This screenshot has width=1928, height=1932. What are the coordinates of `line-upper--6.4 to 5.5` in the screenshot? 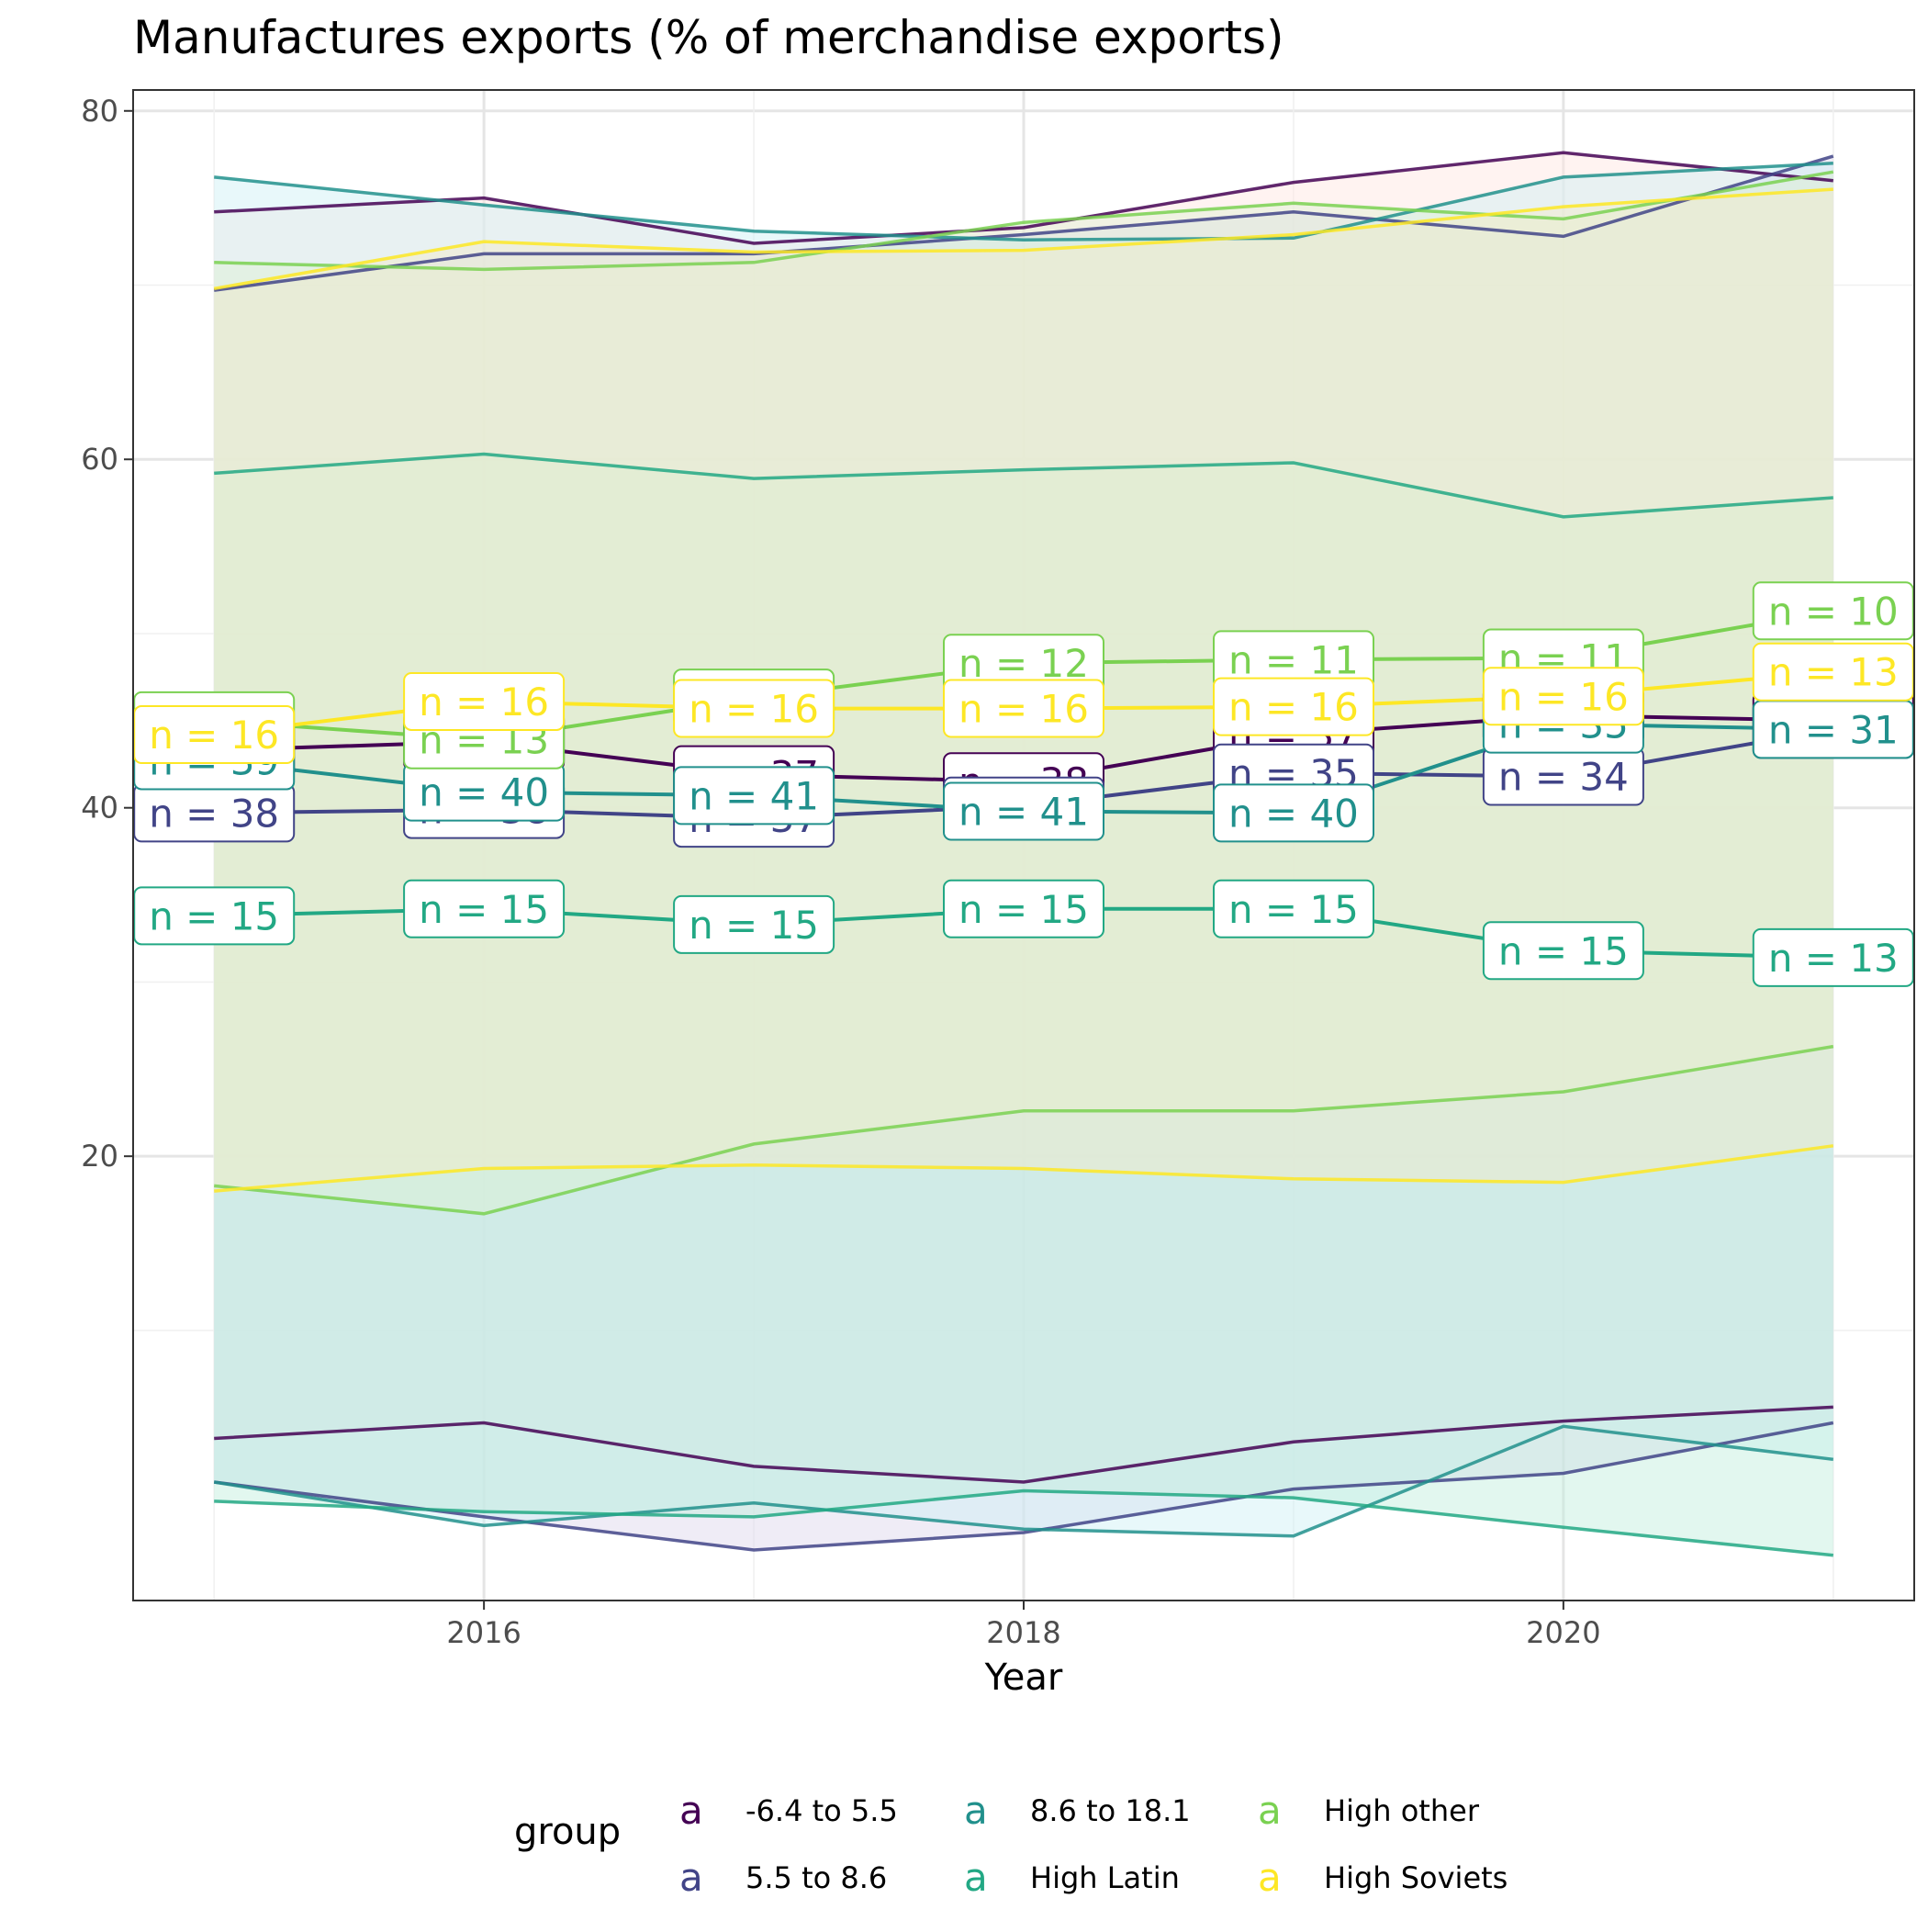 It's located at (1023, 198).